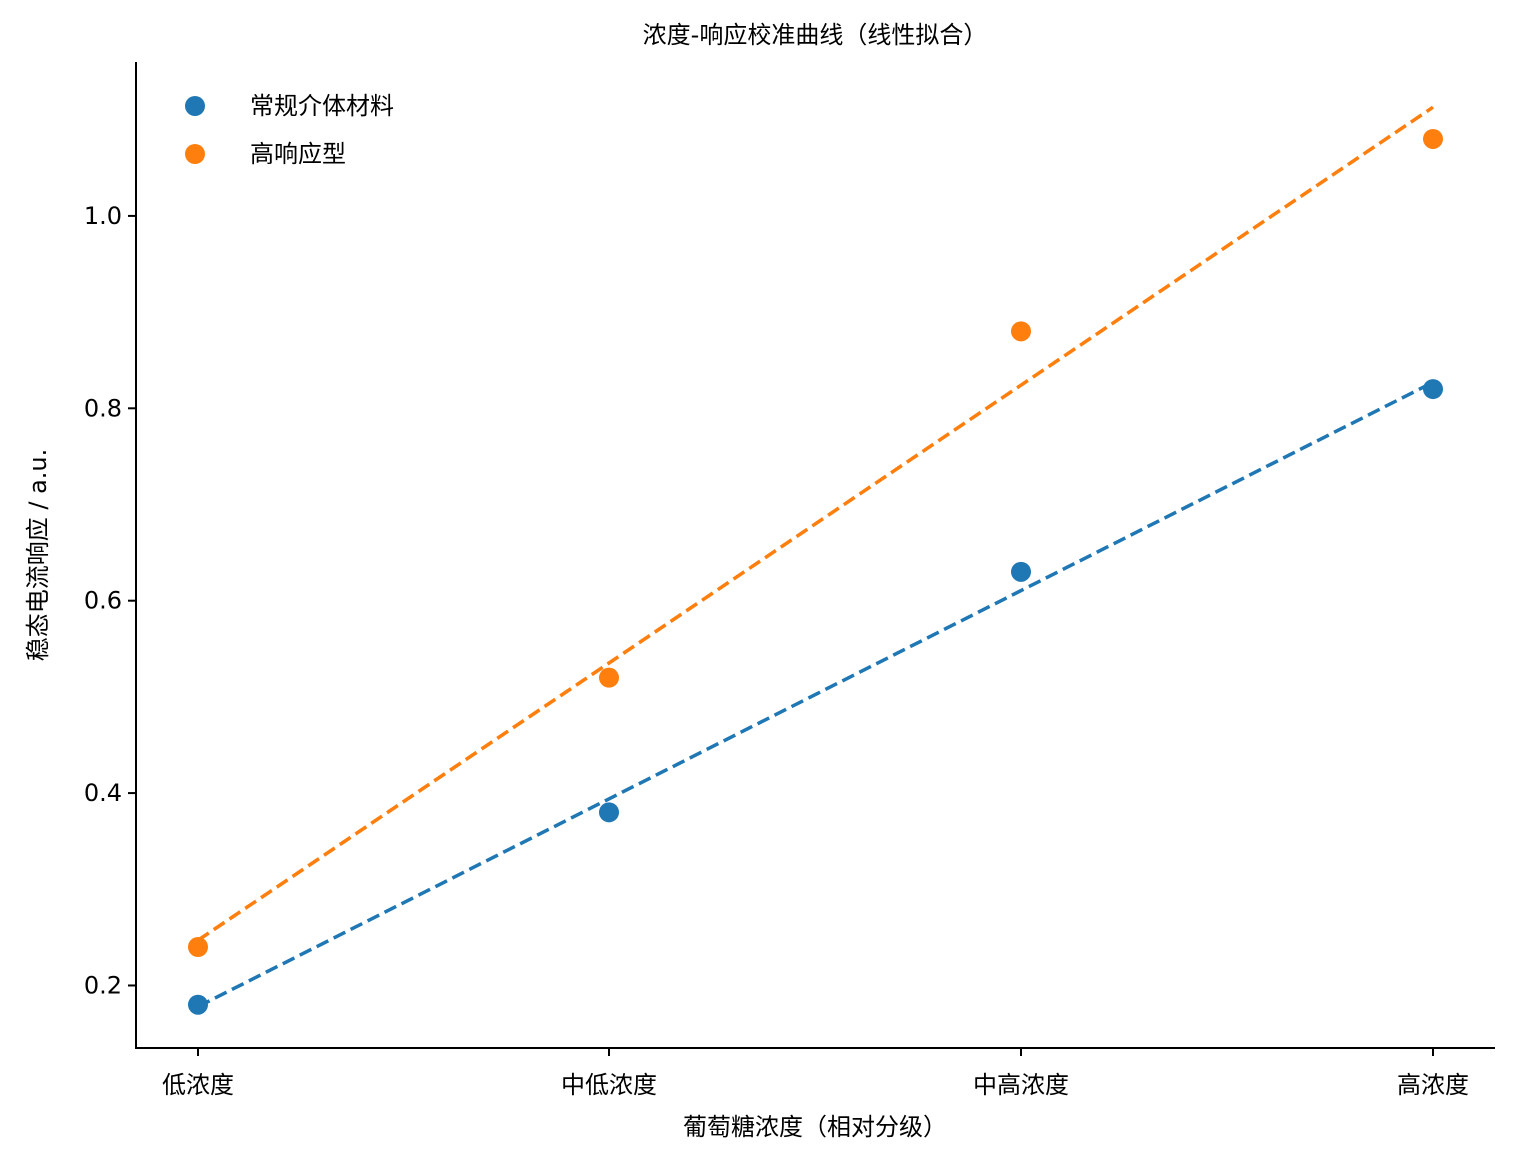 This screenshot has width=1516, height=1166. Describe the element at coordinates (815, 1073) in the screenshot. I see `x-ticks: 低浓度 中低浓度 中高浓度 高浓度` at that location.